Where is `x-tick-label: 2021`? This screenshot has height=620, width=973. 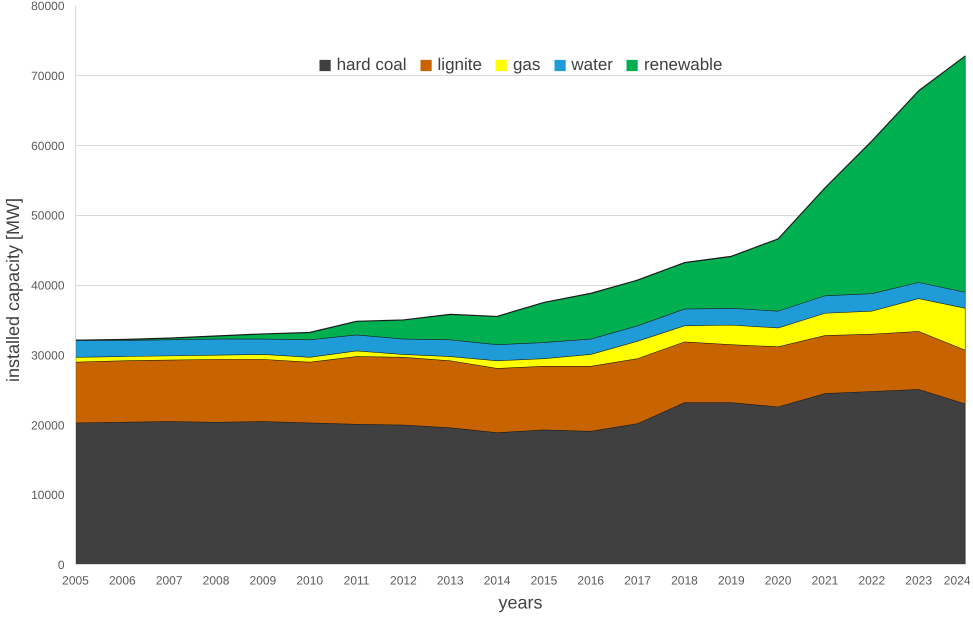
x-tick-label: 2021 is located at coordinates (825, 581).